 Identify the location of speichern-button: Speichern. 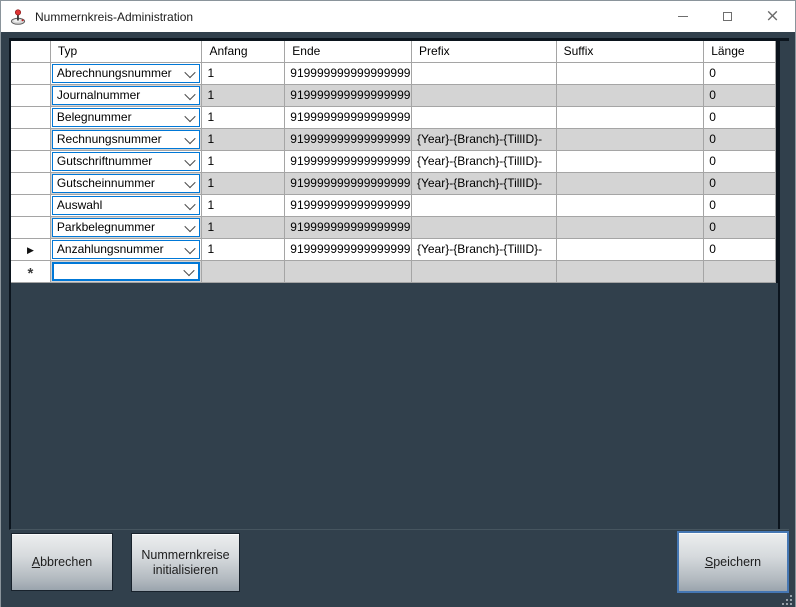
(733, 562).